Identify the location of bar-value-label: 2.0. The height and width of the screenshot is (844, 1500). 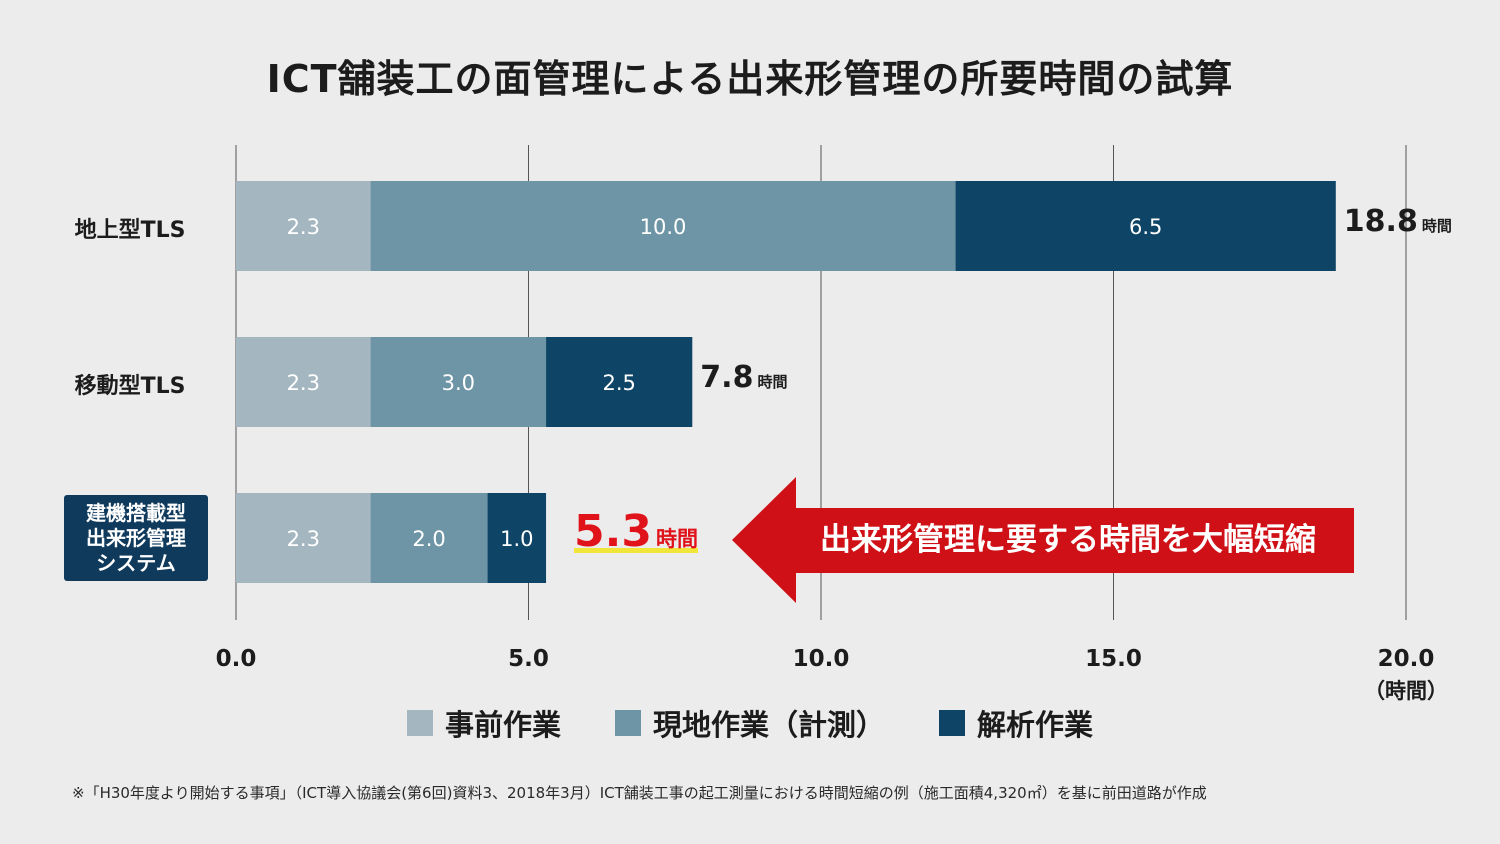
(428, 539).